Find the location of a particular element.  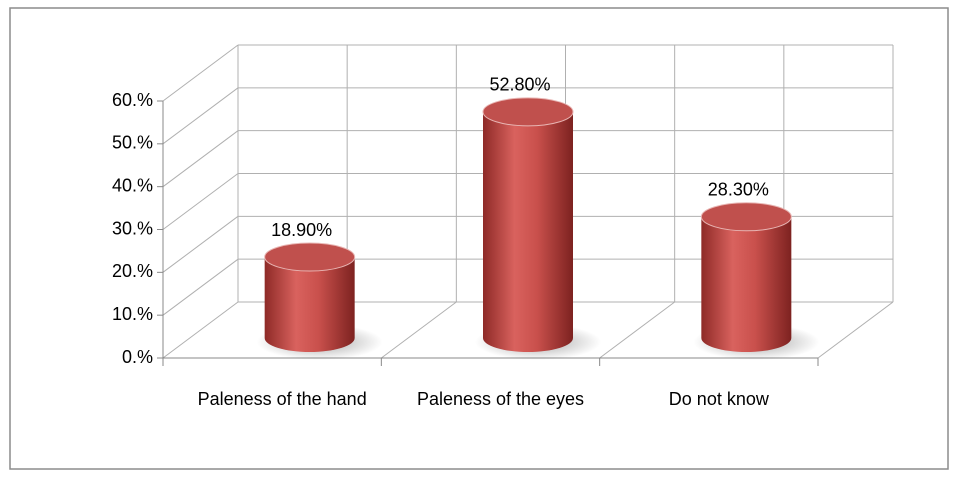

x-tick-label: Paleness of the eyes is located at coordinates (500, 399).